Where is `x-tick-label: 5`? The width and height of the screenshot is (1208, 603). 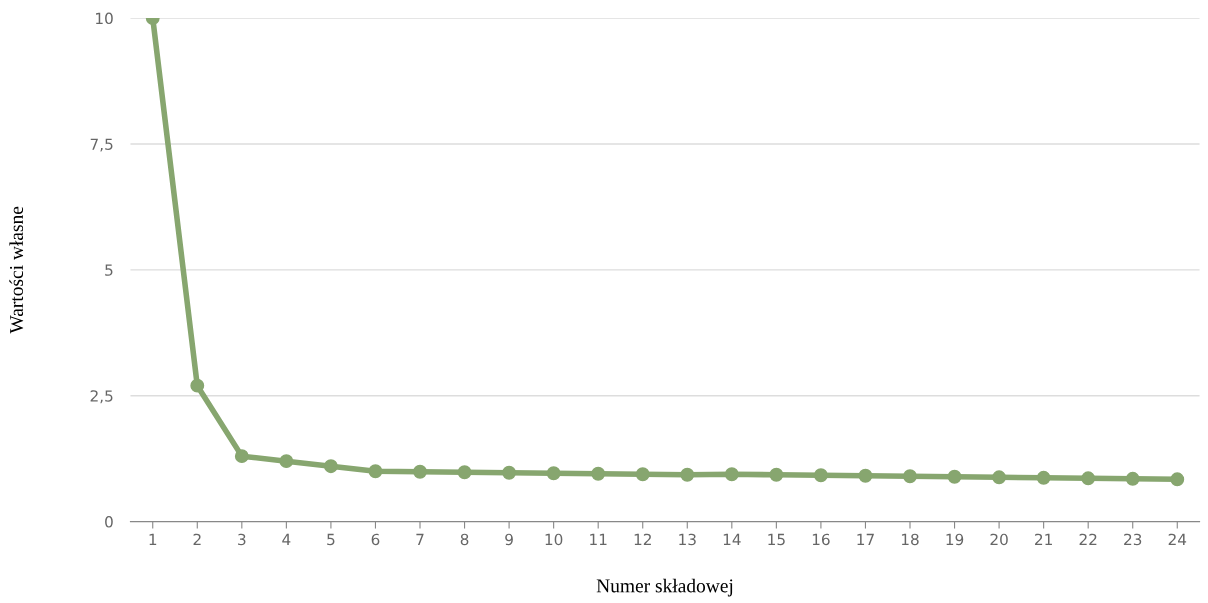
x-tick-label: 5 is located at coordinates (331, 539).